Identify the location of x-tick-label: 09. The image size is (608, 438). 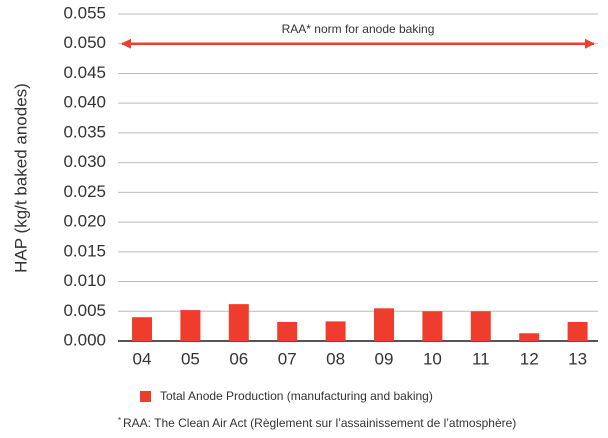
(384, 358).